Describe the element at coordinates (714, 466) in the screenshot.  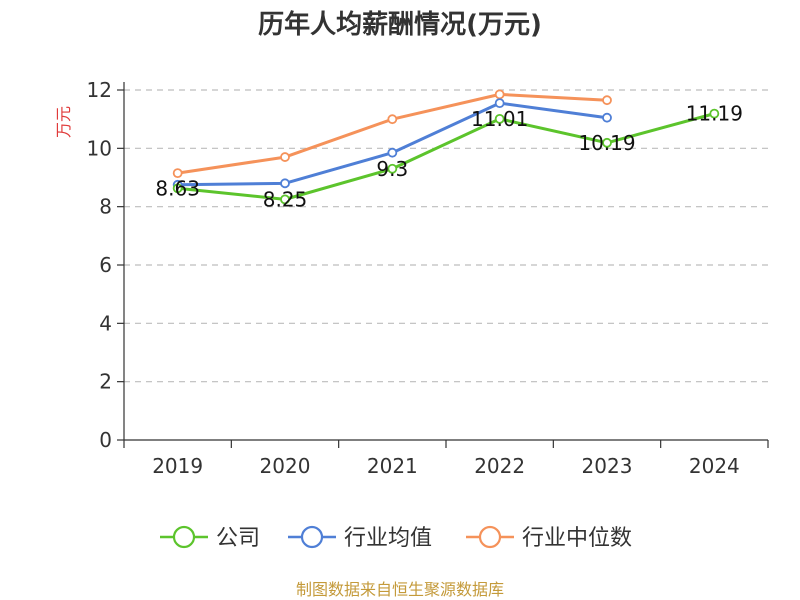
I see `x-tick-label: 2024` at that location.